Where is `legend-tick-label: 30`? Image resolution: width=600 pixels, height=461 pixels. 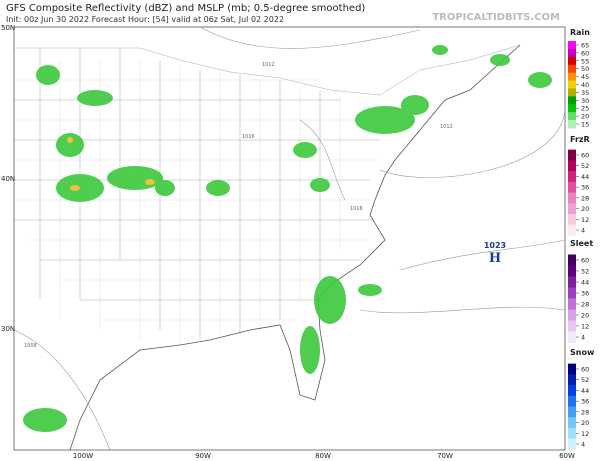
legend-tick-label: 30 is located at coordinates (585, 101).